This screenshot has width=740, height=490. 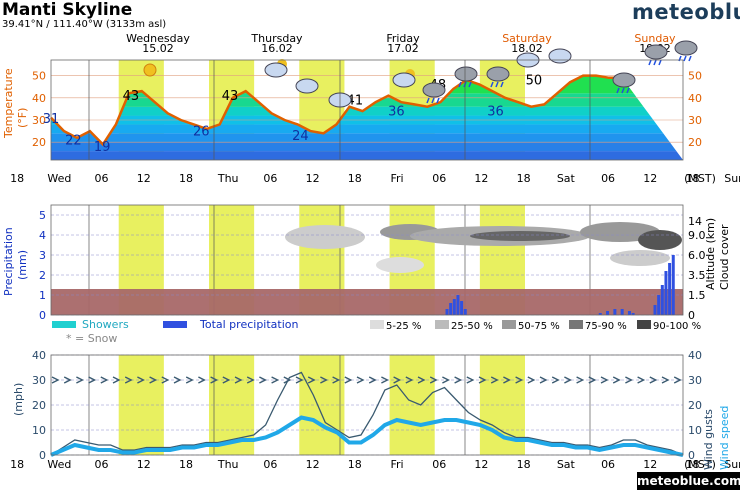 What do you see at coordinates (695, 76) in the screenshot?
I see `temp-tick-right: 50` at bounding box center [695, 76].